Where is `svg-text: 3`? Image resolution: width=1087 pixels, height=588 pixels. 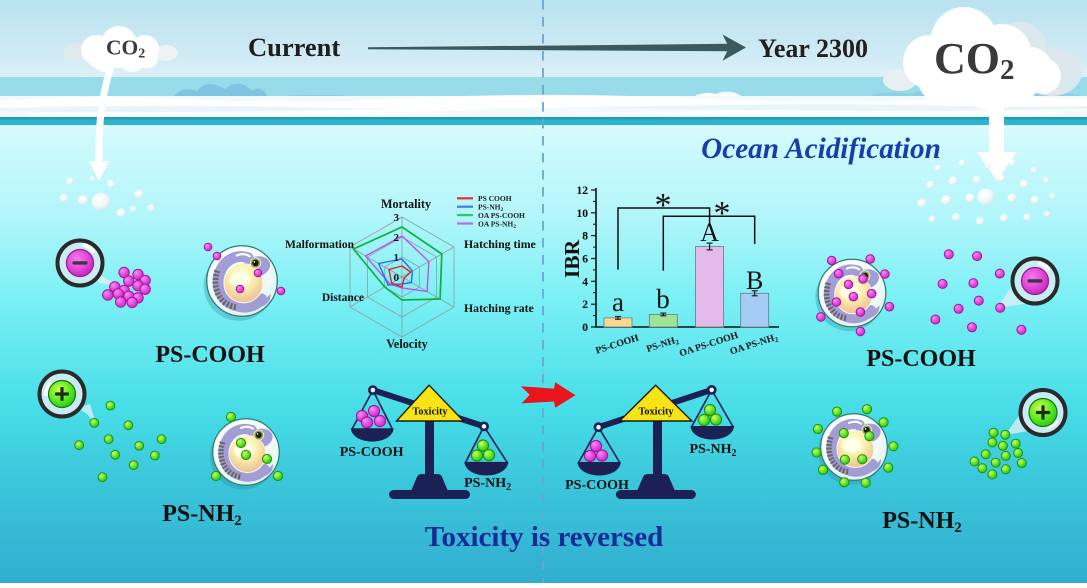
svg-text: 3 is located at coordinates (397, 218).